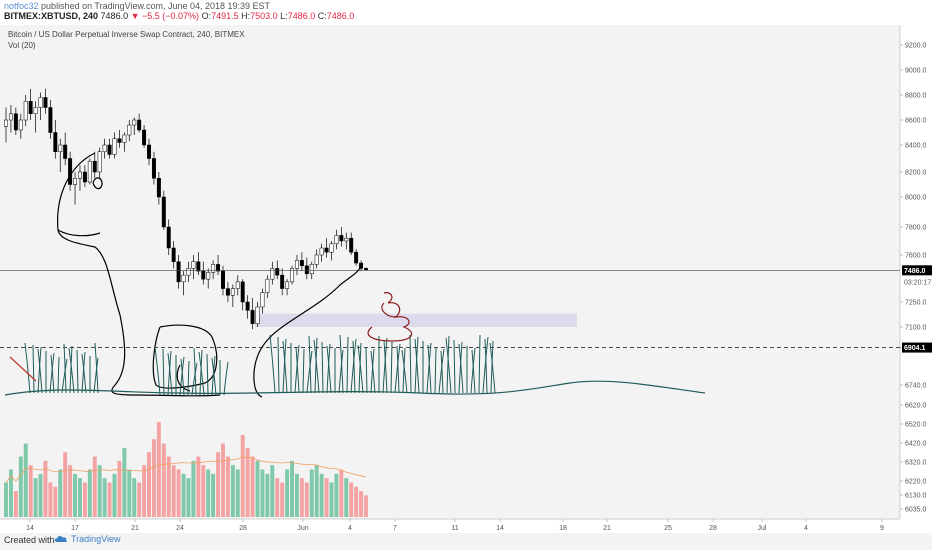  I want to click on tradingview-cloud-icon, so click(61, 539).